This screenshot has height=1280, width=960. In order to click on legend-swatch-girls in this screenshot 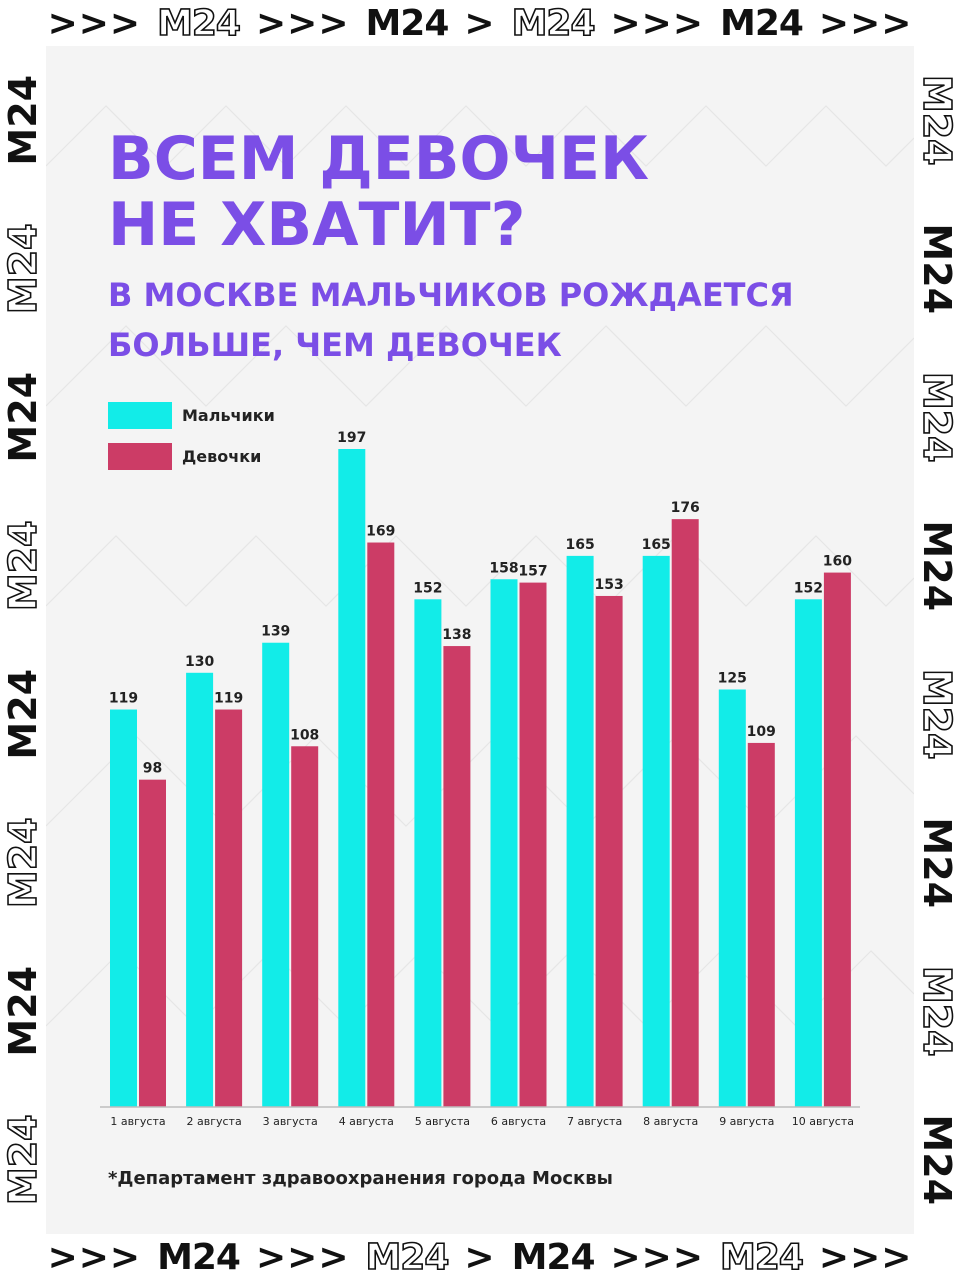, I will do `click(140, 456)`.